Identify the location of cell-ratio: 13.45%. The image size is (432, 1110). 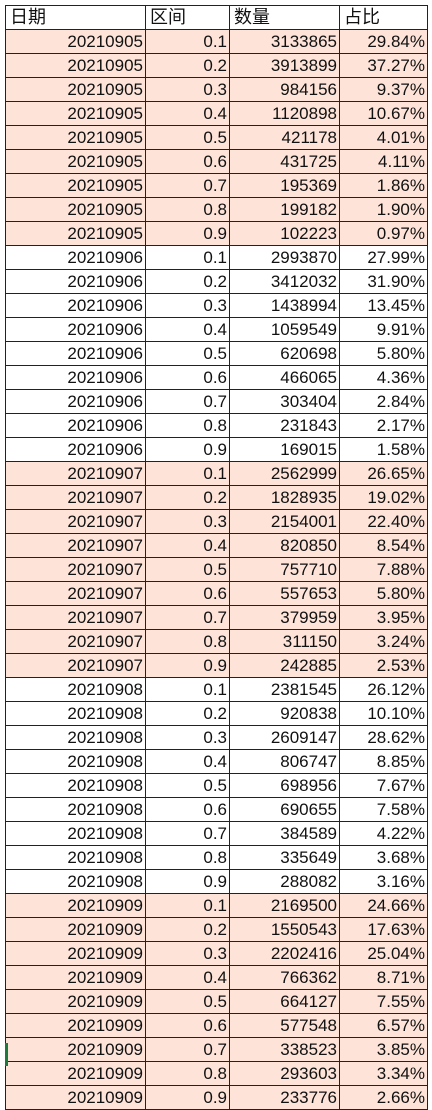
(383, 305).